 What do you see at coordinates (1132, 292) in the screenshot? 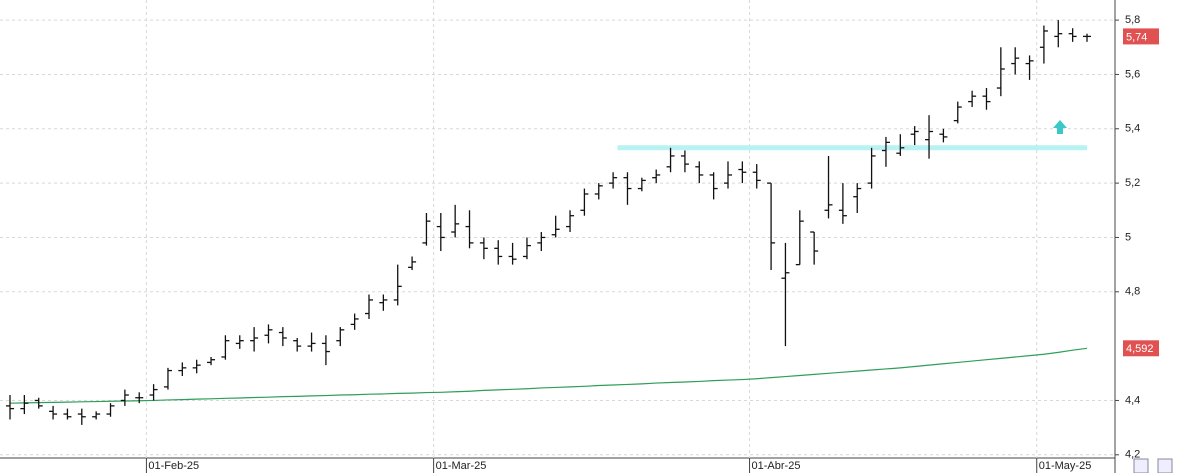
I see `y-tick-label: 4,8` at bounding box center [1132, 292].